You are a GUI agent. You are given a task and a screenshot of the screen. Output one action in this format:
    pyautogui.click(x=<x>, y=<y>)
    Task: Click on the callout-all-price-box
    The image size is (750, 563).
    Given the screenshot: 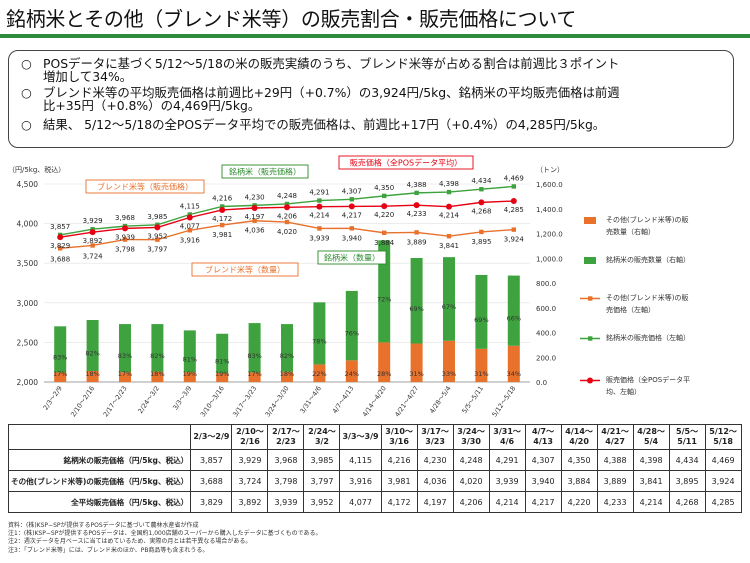 What is the action you would take?
    pyautogui.click(x=406, y=162)
    